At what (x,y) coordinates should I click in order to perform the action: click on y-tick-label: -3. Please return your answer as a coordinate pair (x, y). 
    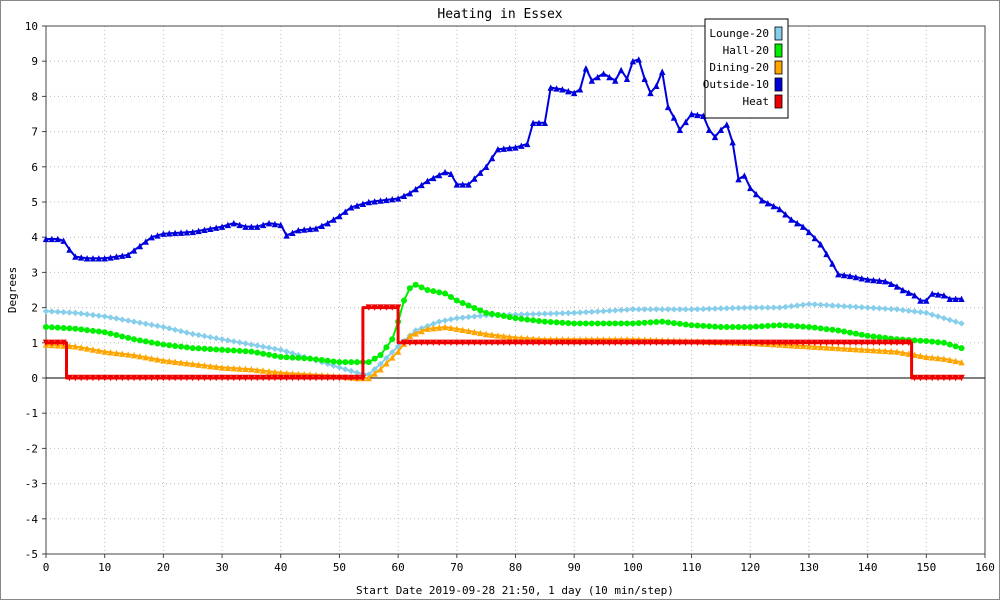
    Looking at the image, I should click on (31, 484).